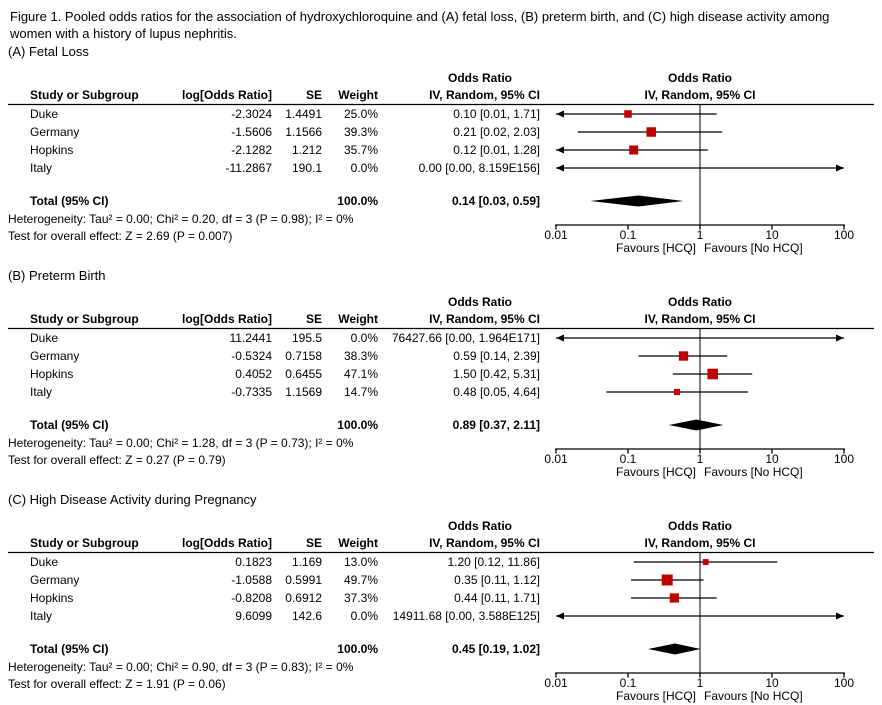  I want to click on study-name: Hopkins, so click(52, 374).